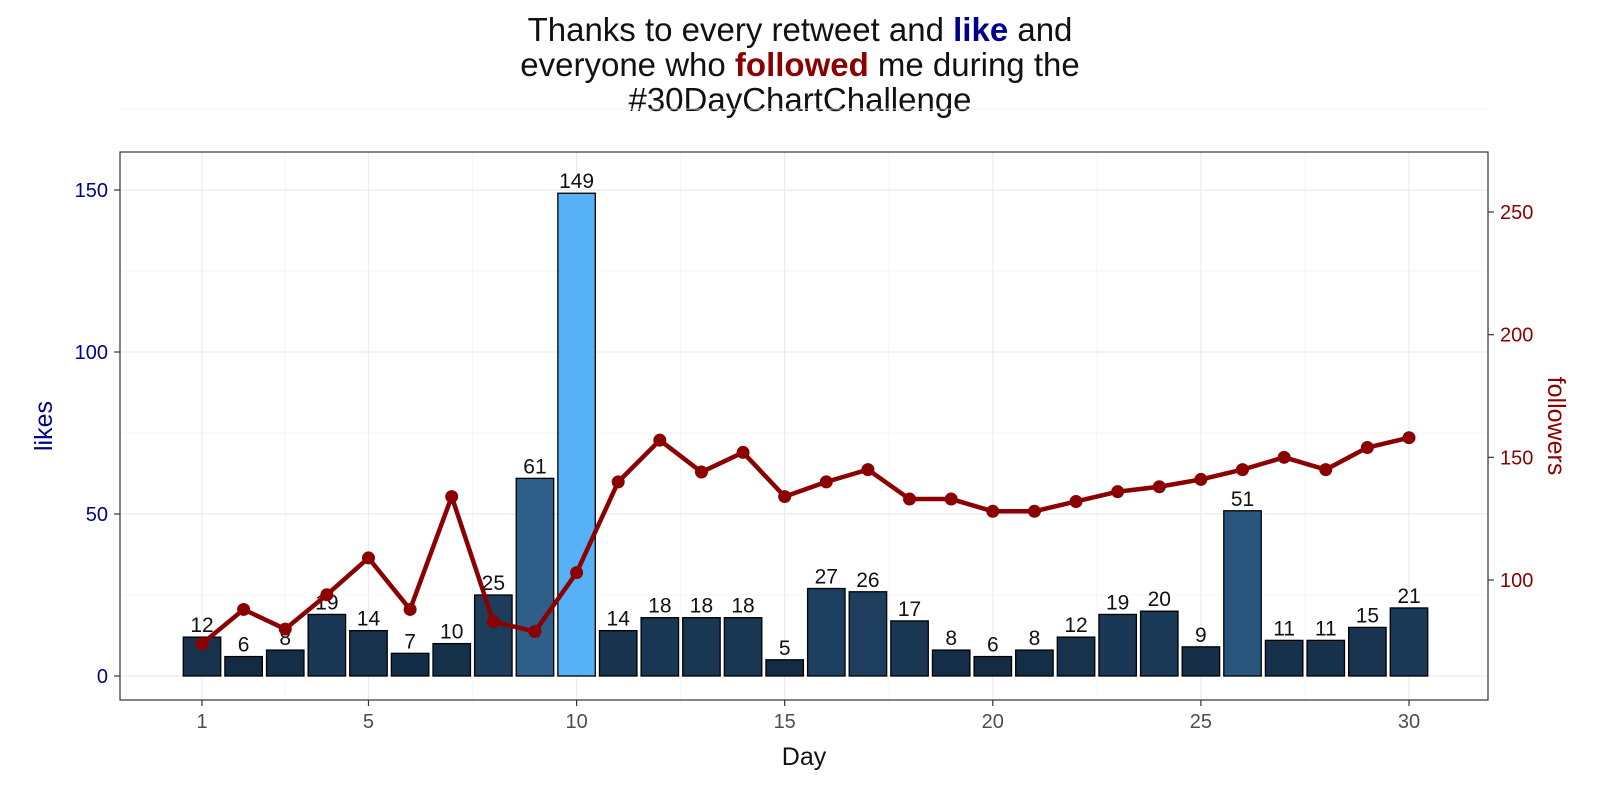 This screenshot has width=1600, height=800. Describe the element at coordinates (451, 632) in the screenshot. I see `bar-value-label: 10` at that location.